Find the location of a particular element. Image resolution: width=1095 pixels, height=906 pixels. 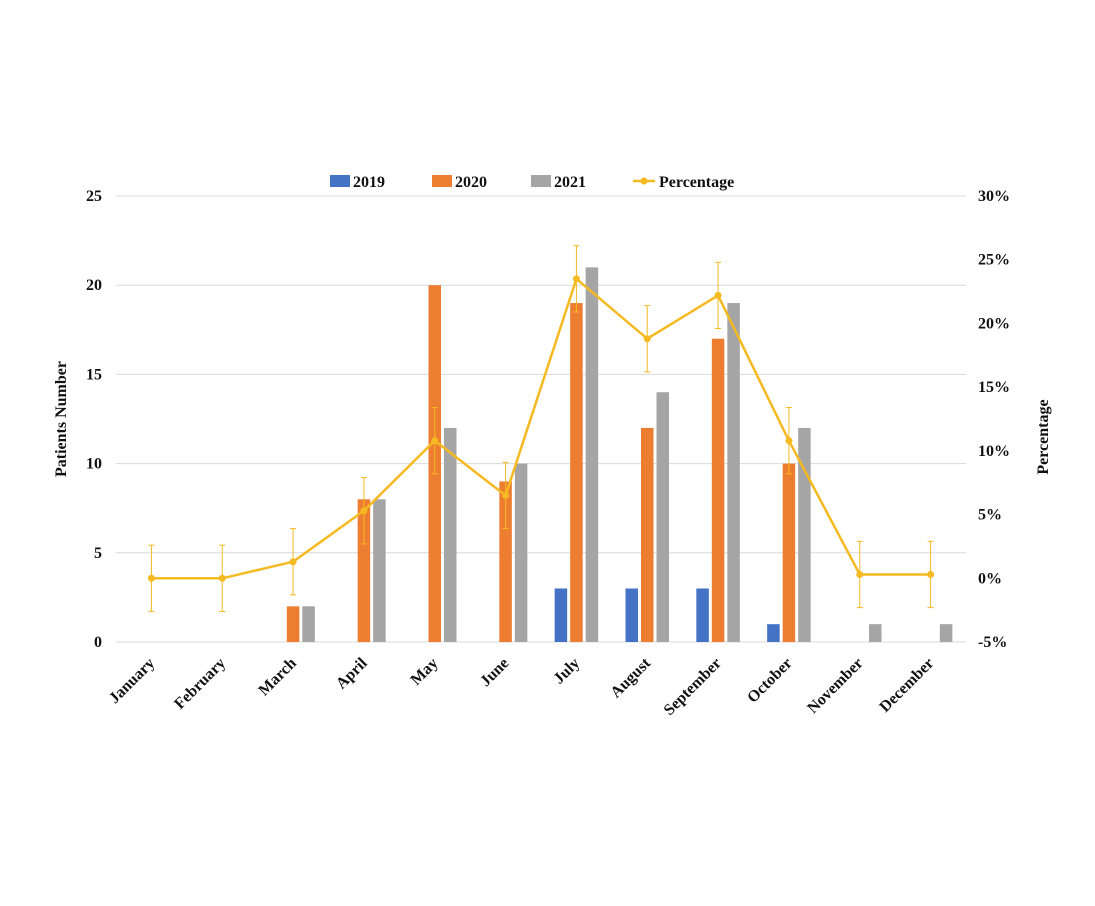

legend-swatch-2021 is located at coordinates (541, 181).